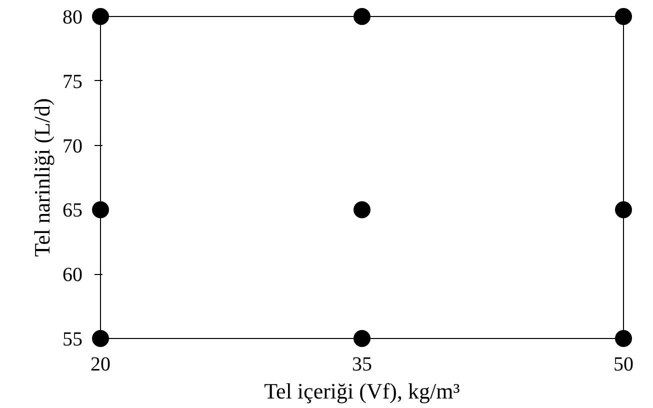 The width and height of the screenshot is (653, 408). Describe the element at coordinates (72, 211) in the screenshot. I see `y-tick-label: 65` at that location.